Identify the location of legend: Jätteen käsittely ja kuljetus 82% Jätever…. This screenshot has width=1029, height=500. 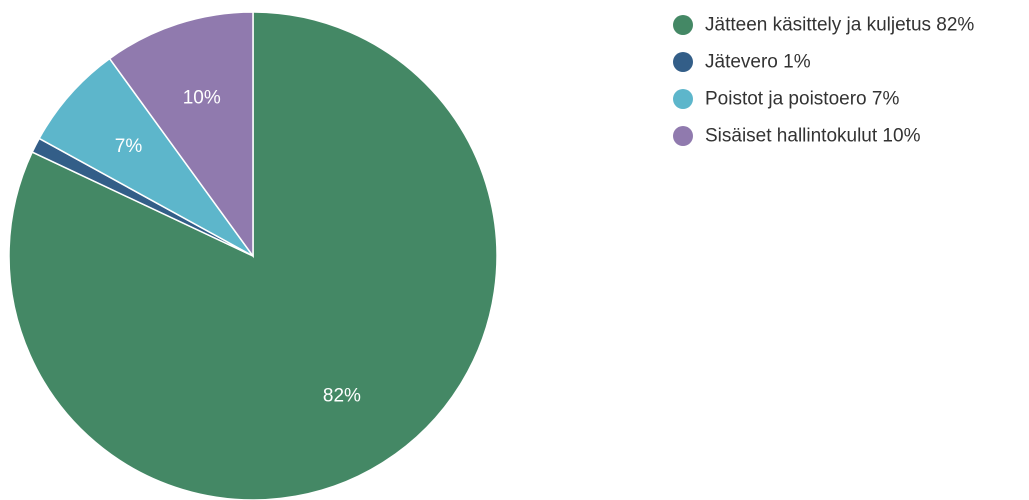
(823, 81).